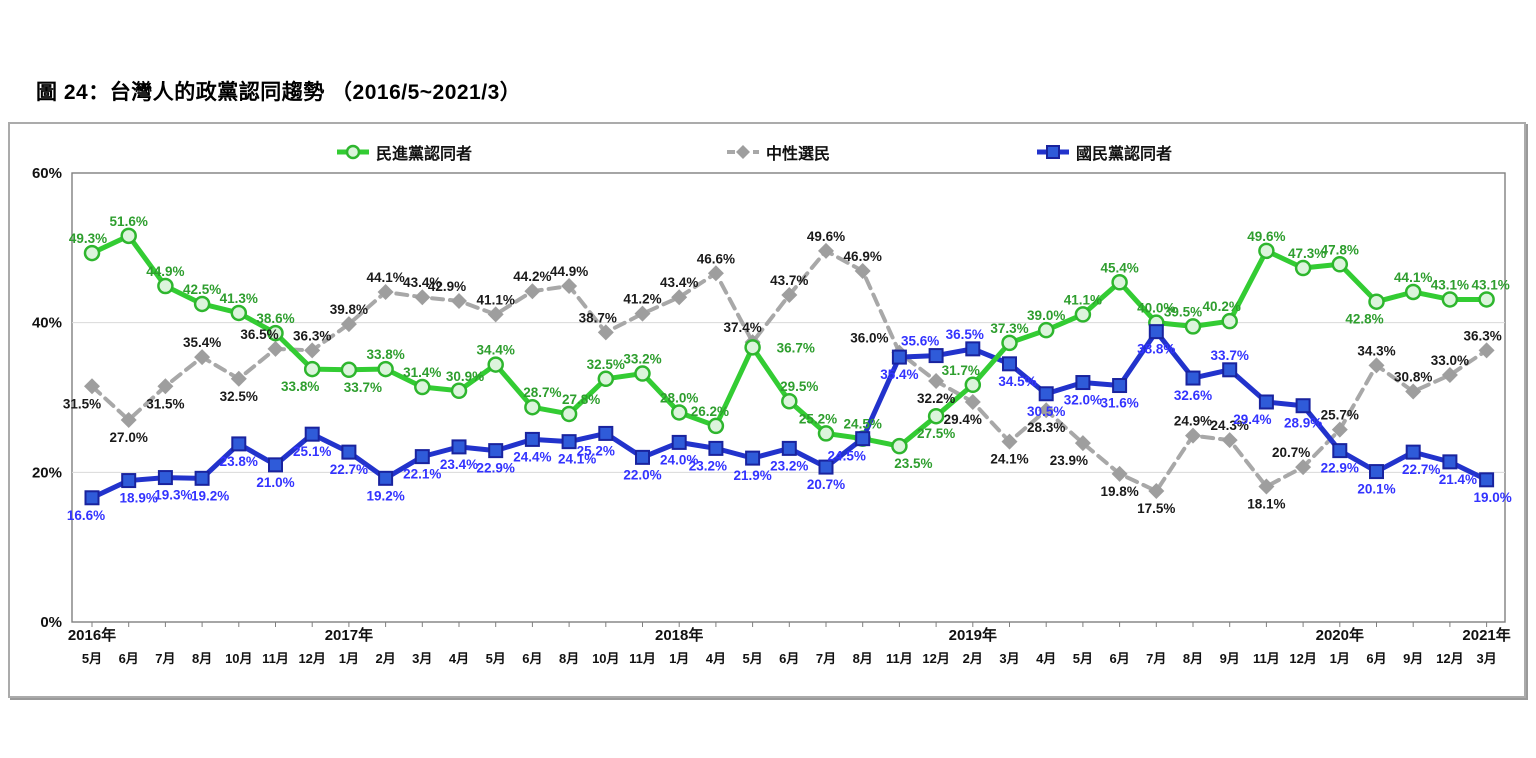 This screenshot has width=1536, height=758. I want to click on dpp-value-label: 47.8%, so click(1340, 249).